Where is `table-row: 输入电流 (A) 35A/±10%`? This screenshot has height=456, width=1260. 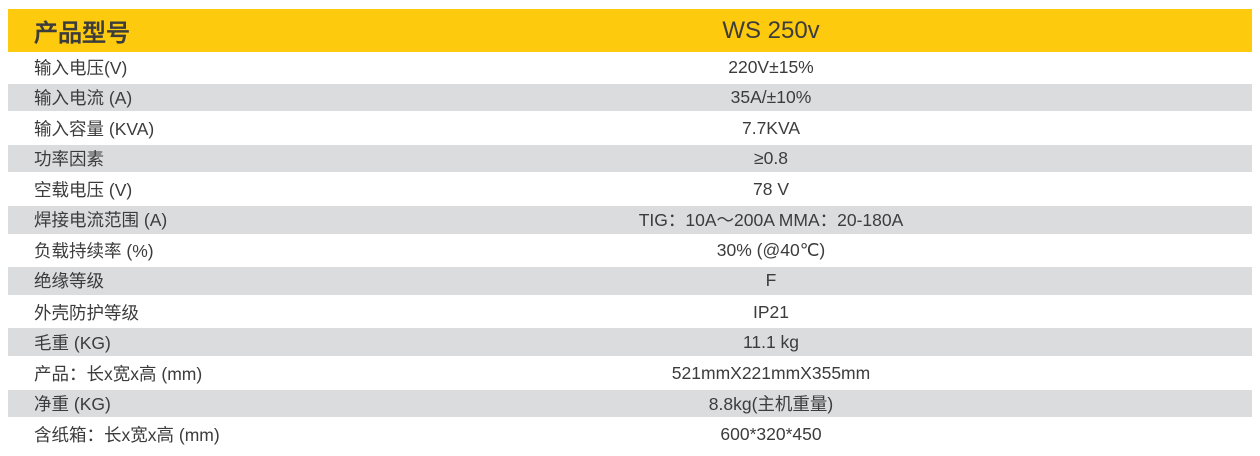
table-row: 输入电流 (A) 35A/±10% is located at coordinates (630, 98).